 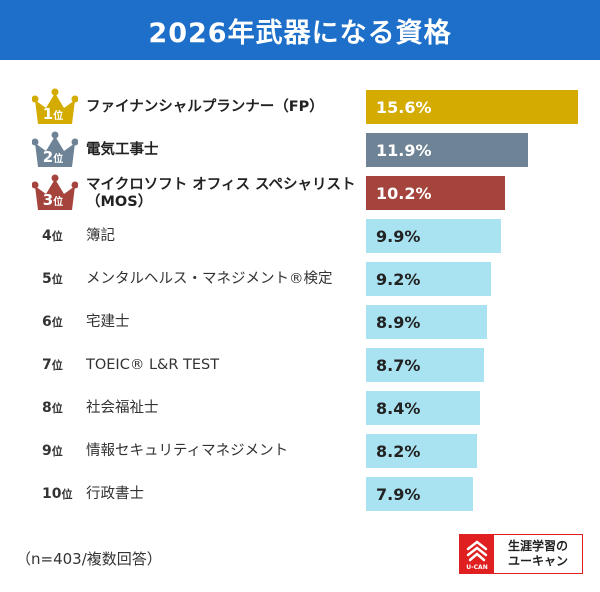 I want to click on rank-label: 1位, so click(x=55, y=107).